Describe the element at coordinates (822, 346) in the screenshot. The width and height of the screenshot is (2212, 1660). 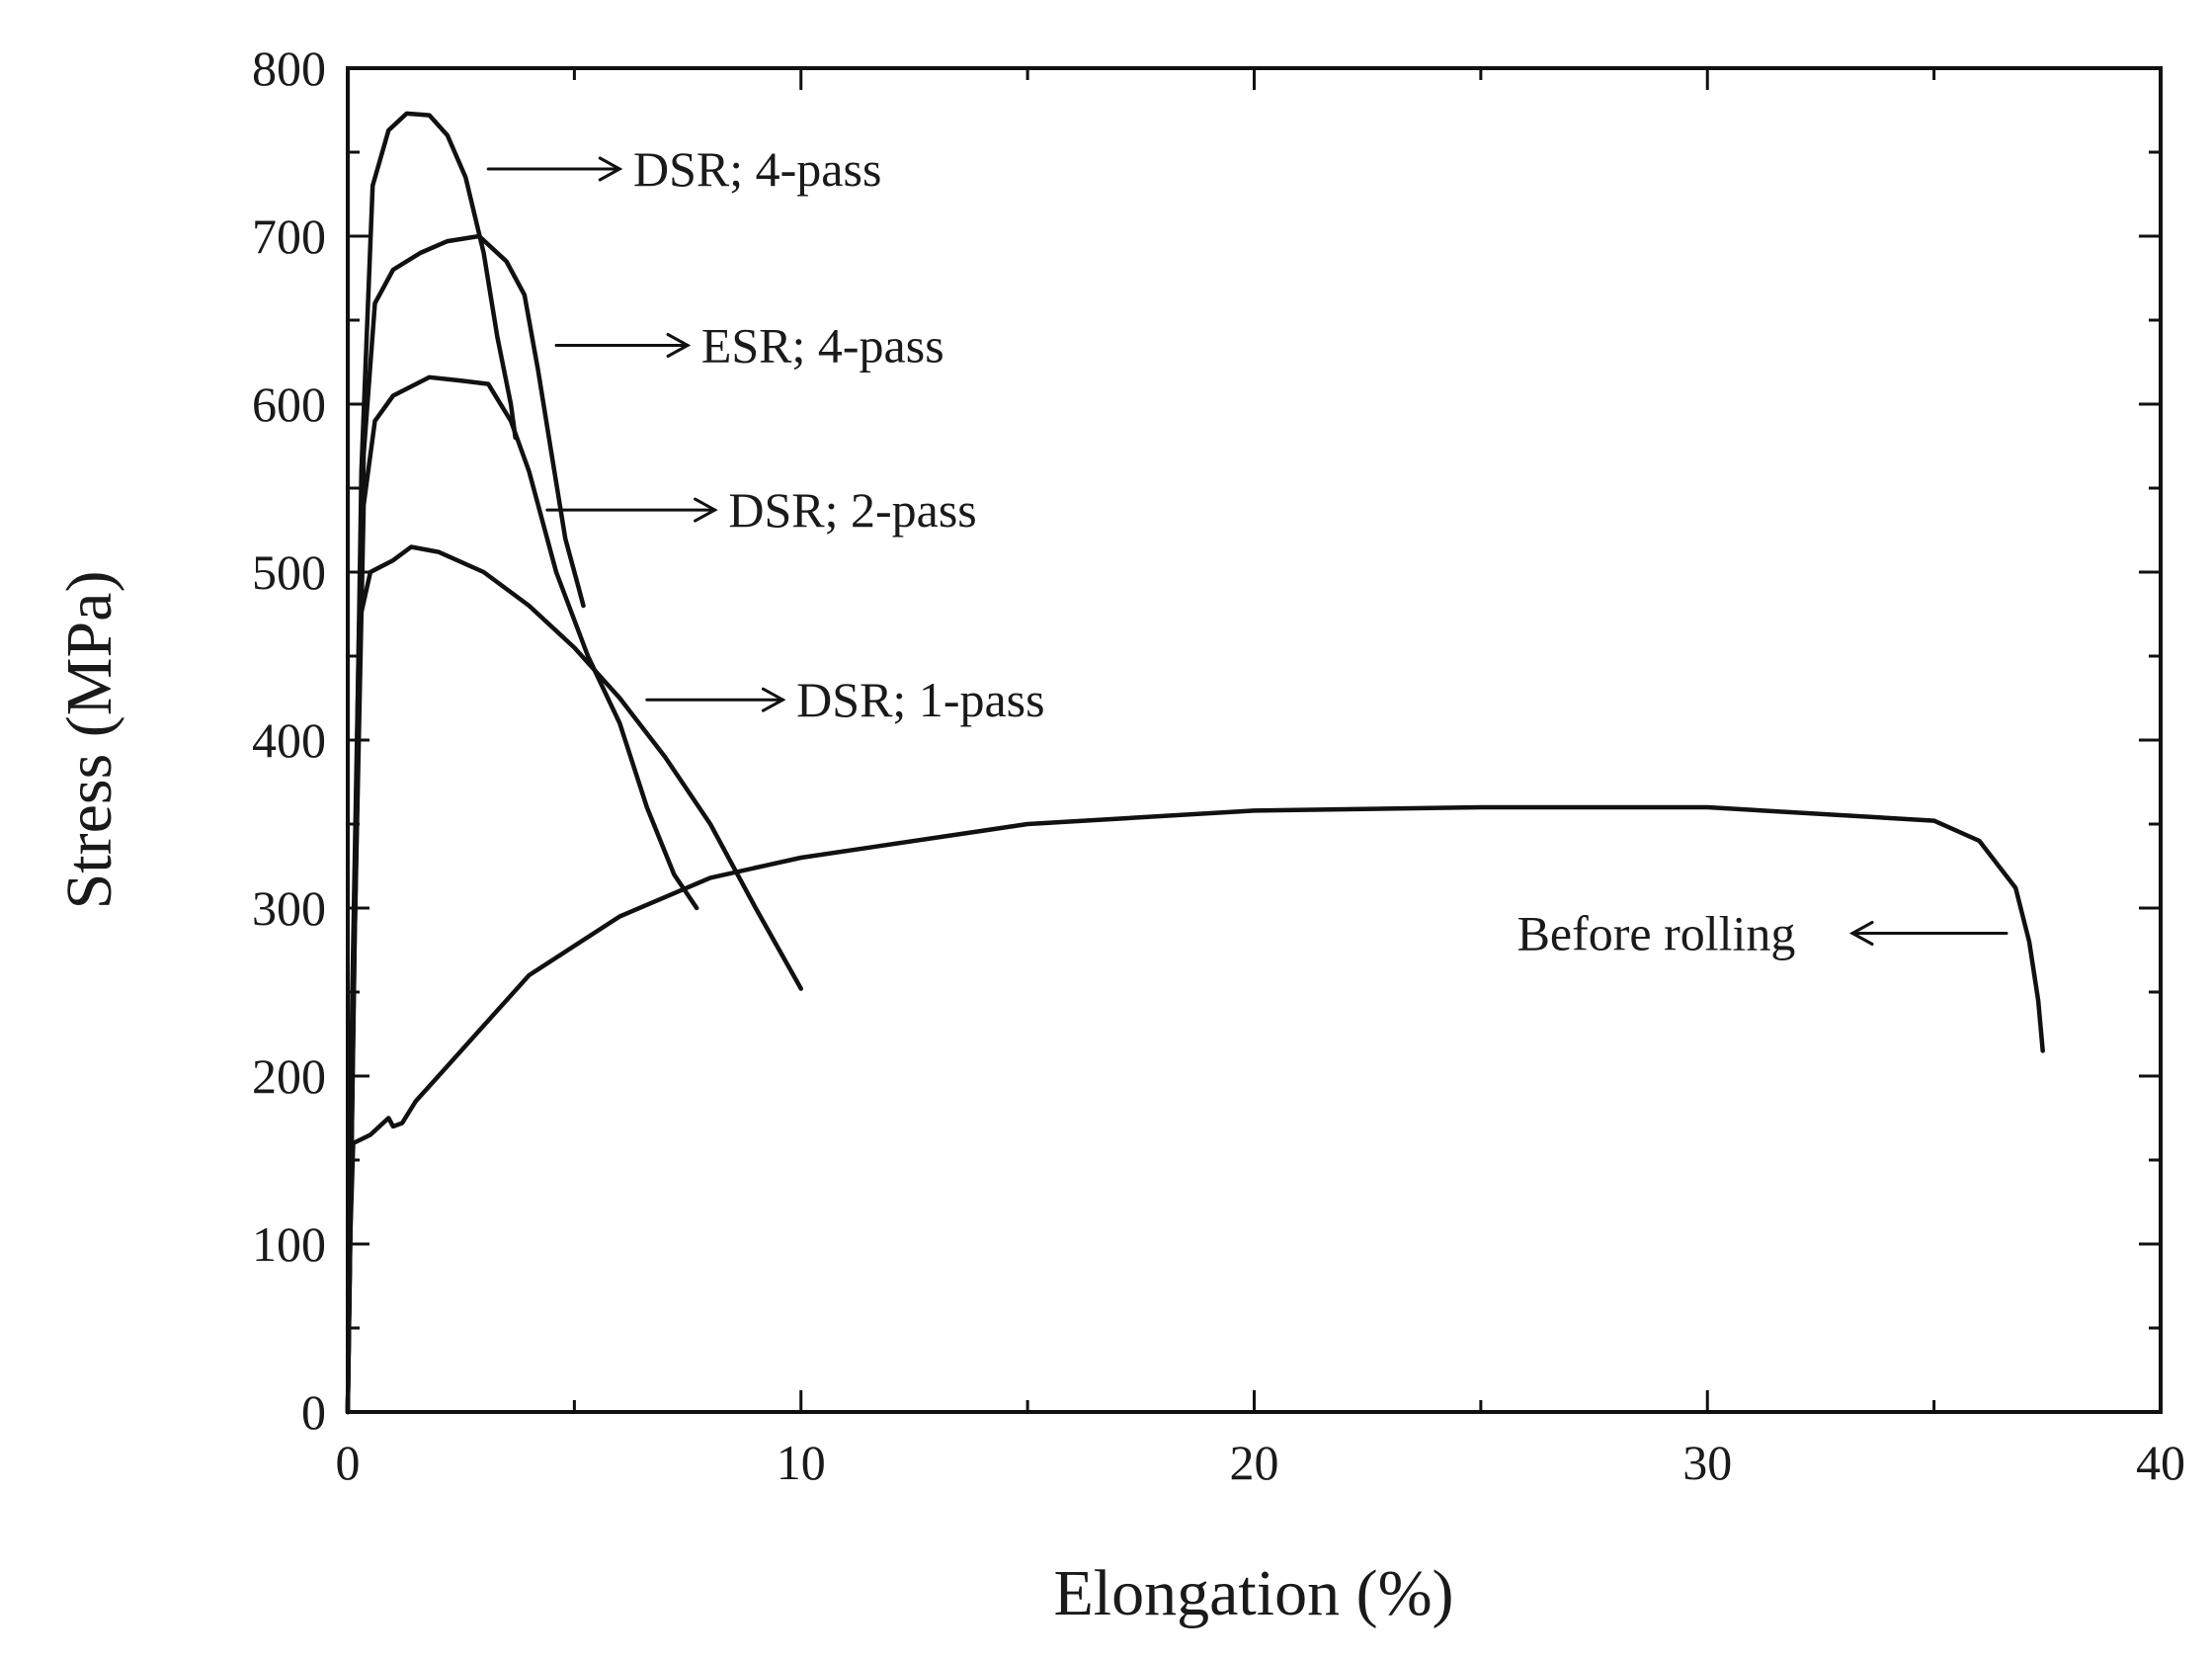
I see `annotation-label-esr-4-pass: ESR; 4-pass` at that location.